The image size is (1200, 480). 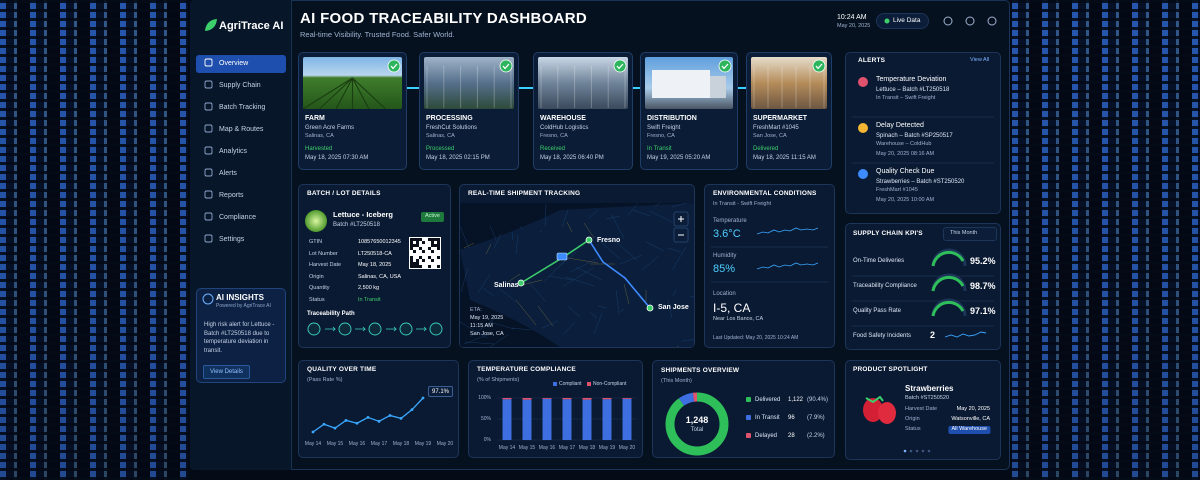 What do you see at coordinates (905, 154) in the screenshot?
I see `alert-time: May 20, 2025 08:16 AM` at bounding box center [905, 154].